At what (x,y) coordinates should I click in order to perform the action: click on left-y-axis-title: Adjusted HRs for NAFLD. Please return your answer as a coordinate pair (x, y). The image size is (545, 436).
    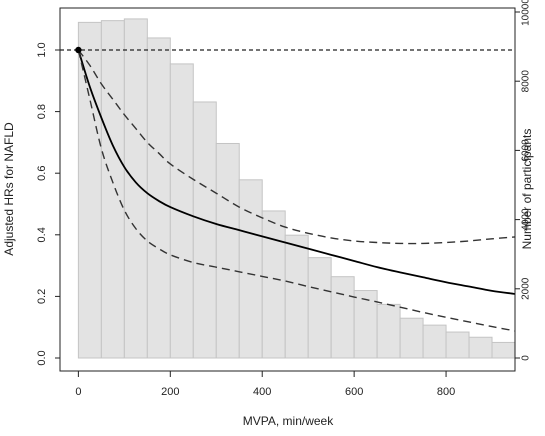
    Looking at the image, I should click on (9, 189).